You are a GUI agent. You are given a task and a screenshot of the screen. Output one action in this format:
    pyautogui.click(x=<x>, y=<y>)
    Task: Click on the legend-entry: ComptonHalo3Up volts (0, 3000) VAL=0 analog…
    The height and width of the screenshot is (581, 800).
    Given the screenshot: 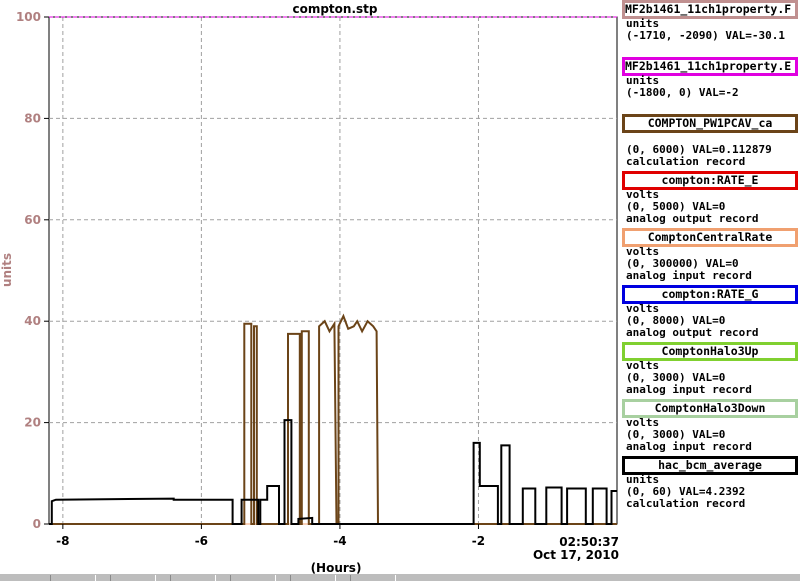 What is the action you would take?
    pyautogui.click(x=711, y=370)
    